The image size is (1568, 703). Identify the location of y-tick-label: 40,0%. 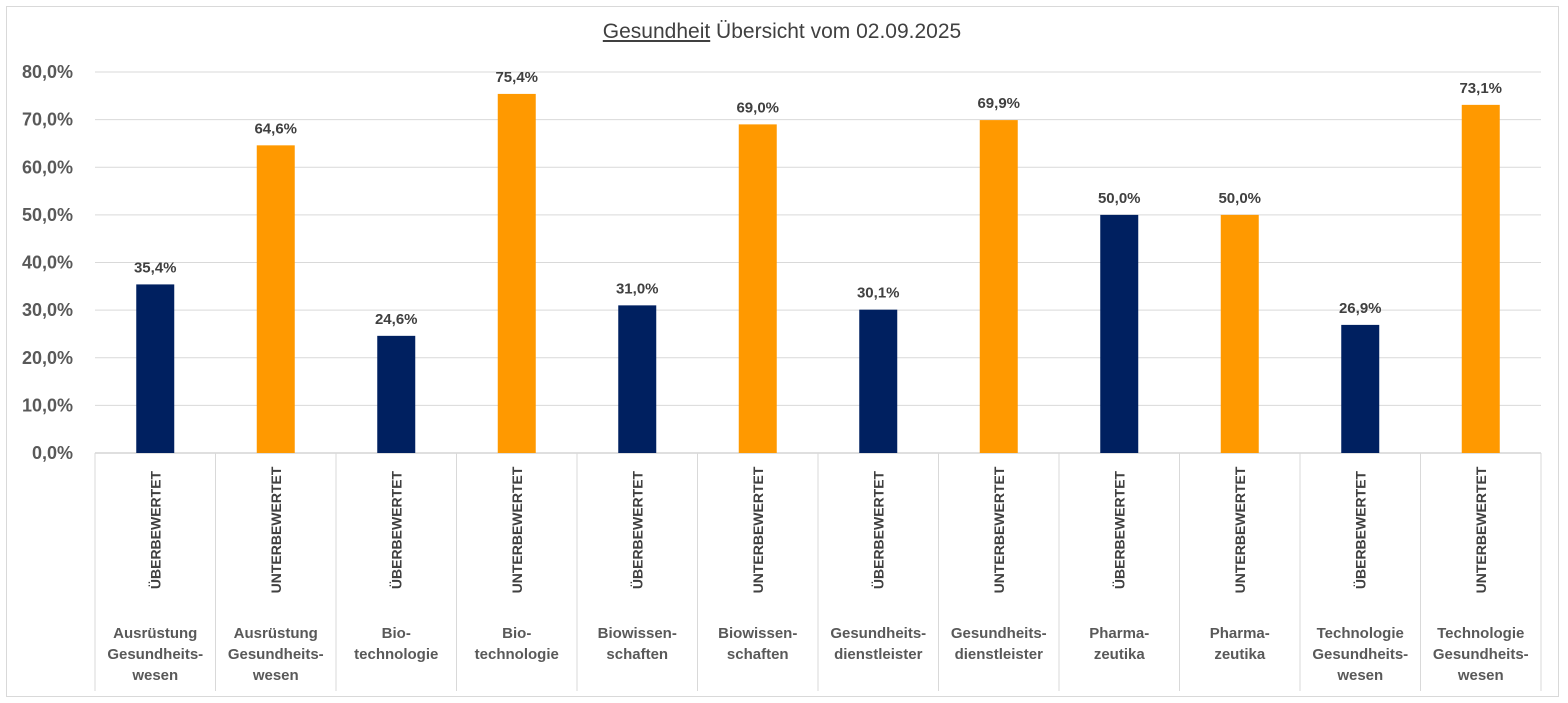
(47, 263).